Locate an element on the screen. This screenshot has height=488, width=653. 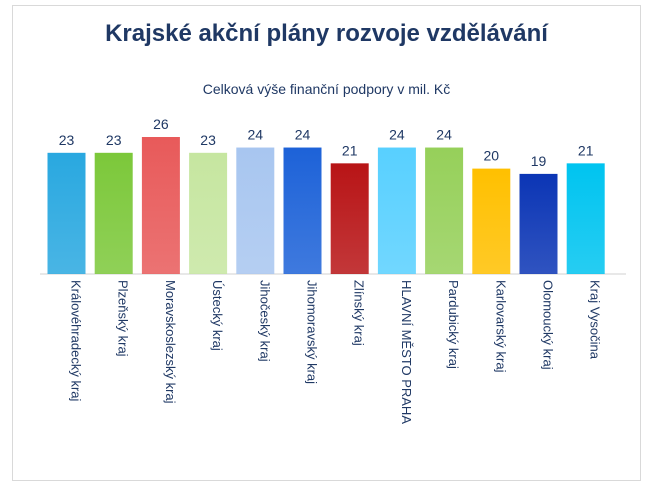
category-label: Olomoucký kraj is located at coordinates (548, 325).